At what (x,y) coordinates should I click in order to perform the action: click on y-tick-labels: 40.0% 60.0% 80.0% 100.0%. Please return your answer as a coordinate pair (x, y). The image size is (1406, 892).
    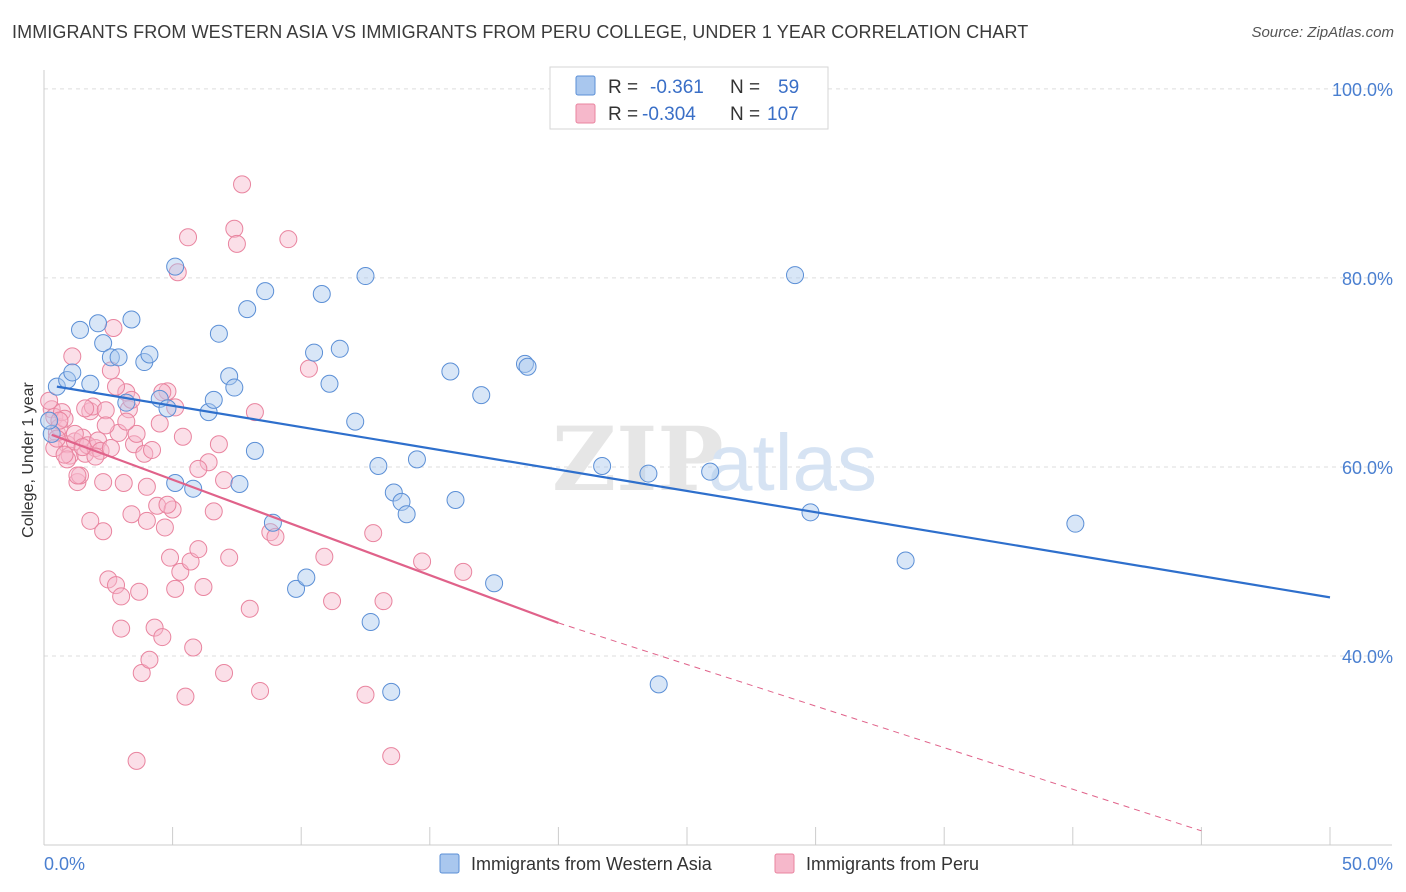
    Looking at the image, I should click on (1362, 373).